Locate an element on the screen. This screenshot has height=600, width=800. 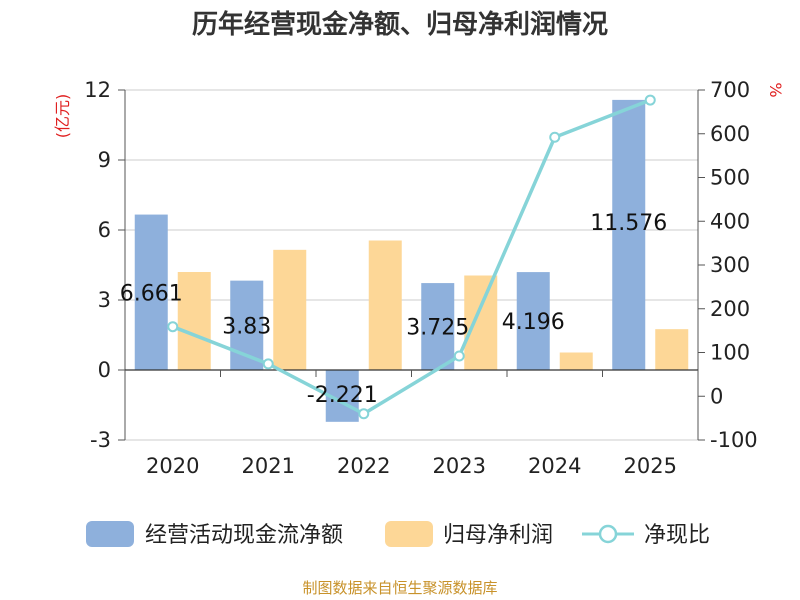
right-tick-label: 100 is located at coordinates (730, 353).